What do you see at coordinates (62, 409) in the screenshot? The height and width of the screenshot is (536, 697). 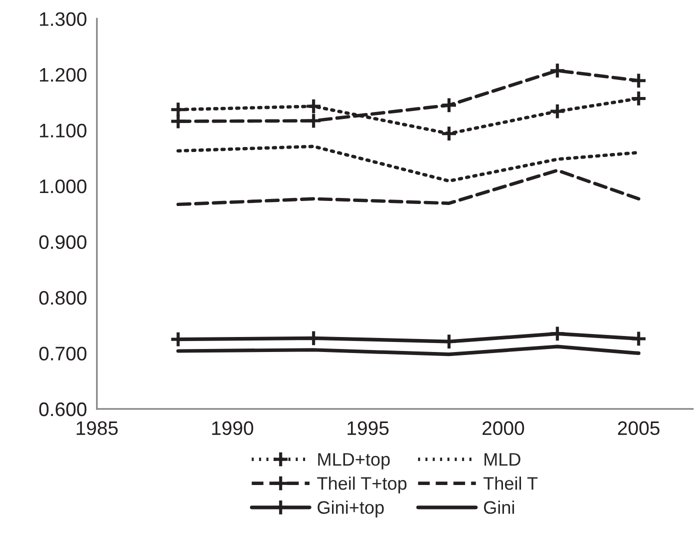 I see `y-tick-label: 0.600` at bounding box center [62, 409].